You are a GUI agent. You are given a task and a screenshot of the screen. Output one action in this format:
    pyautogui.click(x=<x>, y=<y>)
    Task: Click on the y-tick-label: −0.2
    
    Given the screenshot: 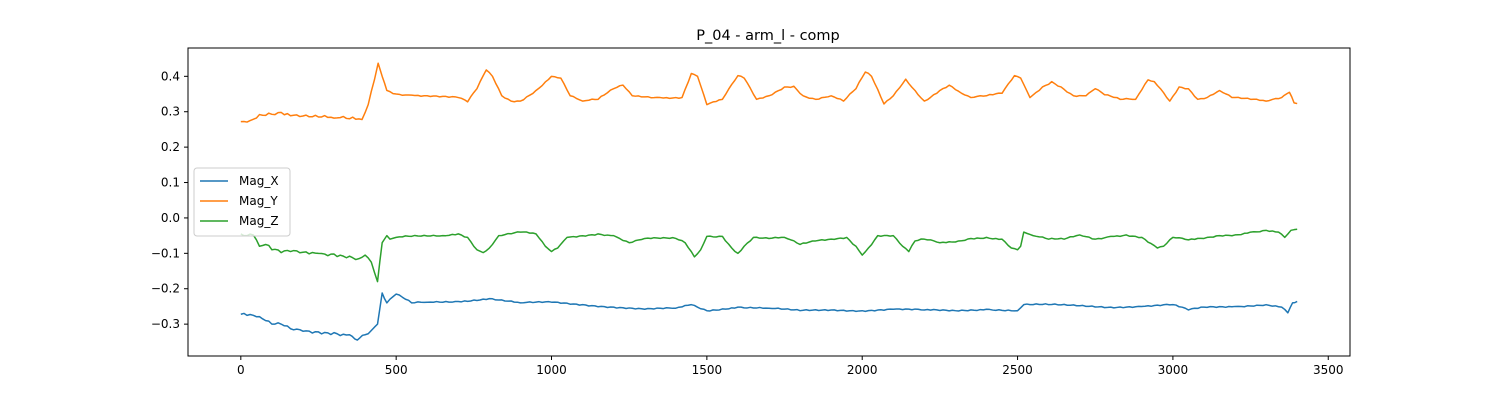 What is the action you would take?
    pyautogui.click(x=165, y=289)
    